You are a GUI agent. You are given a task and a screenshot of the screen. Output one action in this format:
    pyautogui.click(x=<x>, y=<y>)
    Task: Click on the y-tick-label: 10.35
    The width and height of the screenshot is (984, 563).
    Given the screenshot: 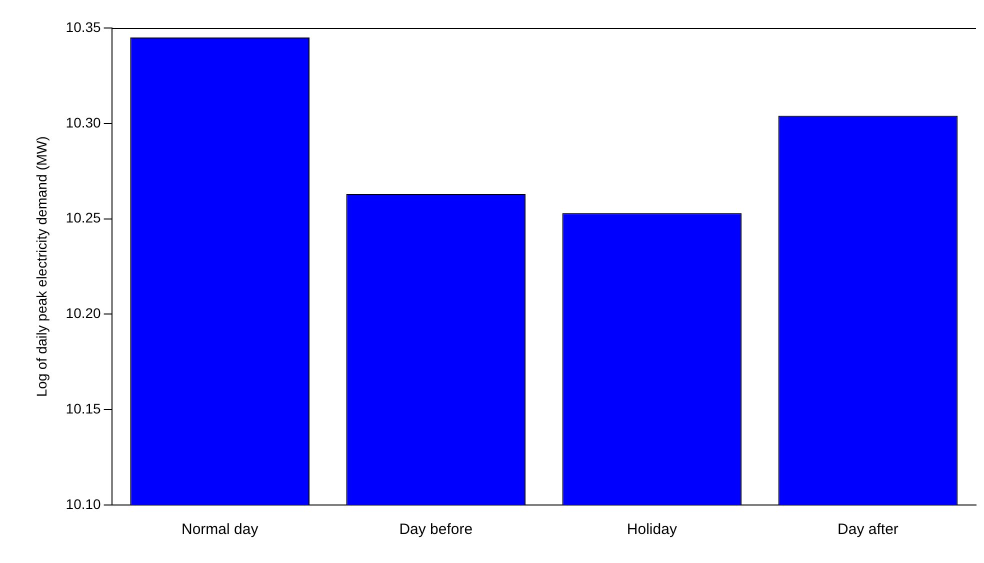 What is the action you would take?
    pyautogui.click(x=84, y=26)
    